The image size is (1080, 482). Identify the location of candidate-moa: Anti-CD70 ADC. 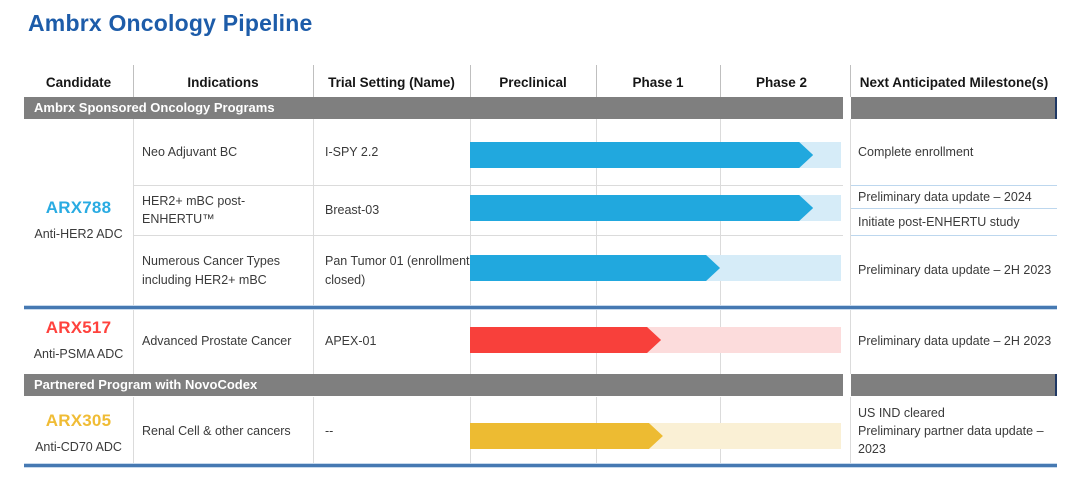
(78, 447).